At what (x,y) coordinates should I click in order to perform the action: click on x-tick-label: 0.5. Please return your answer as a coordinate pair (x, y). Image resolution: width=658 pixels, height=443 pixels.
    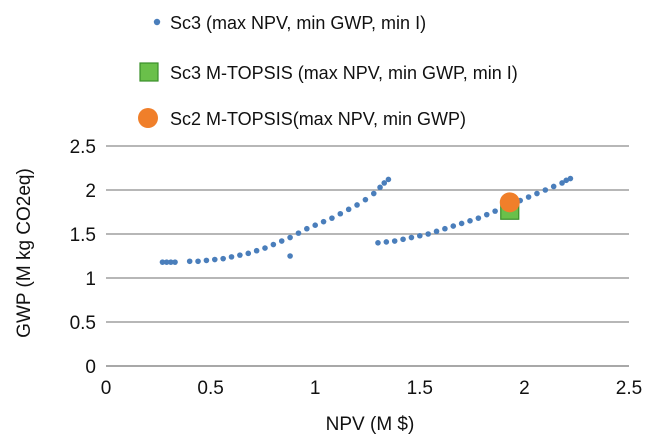
    Looking at the image, I should click on (210, 388).